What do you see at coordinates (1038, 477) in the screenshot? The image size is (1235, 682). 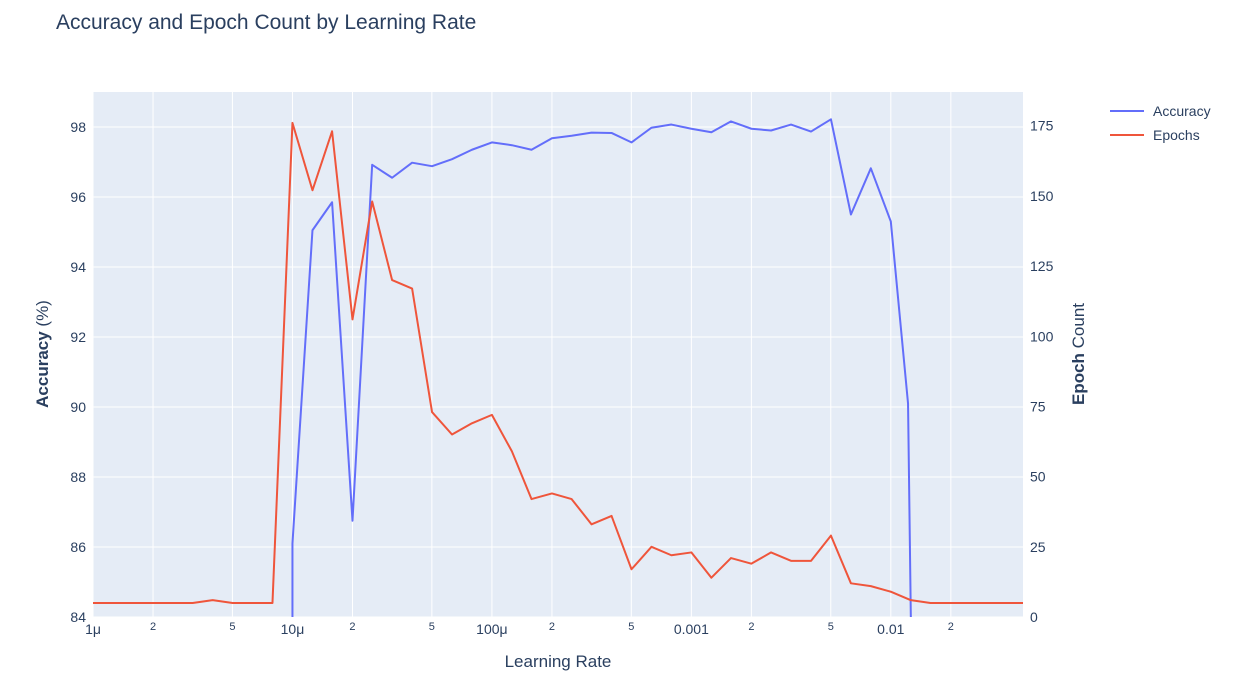 I see `y-right-tick-label: 50` at bounding box center [1038, 477].